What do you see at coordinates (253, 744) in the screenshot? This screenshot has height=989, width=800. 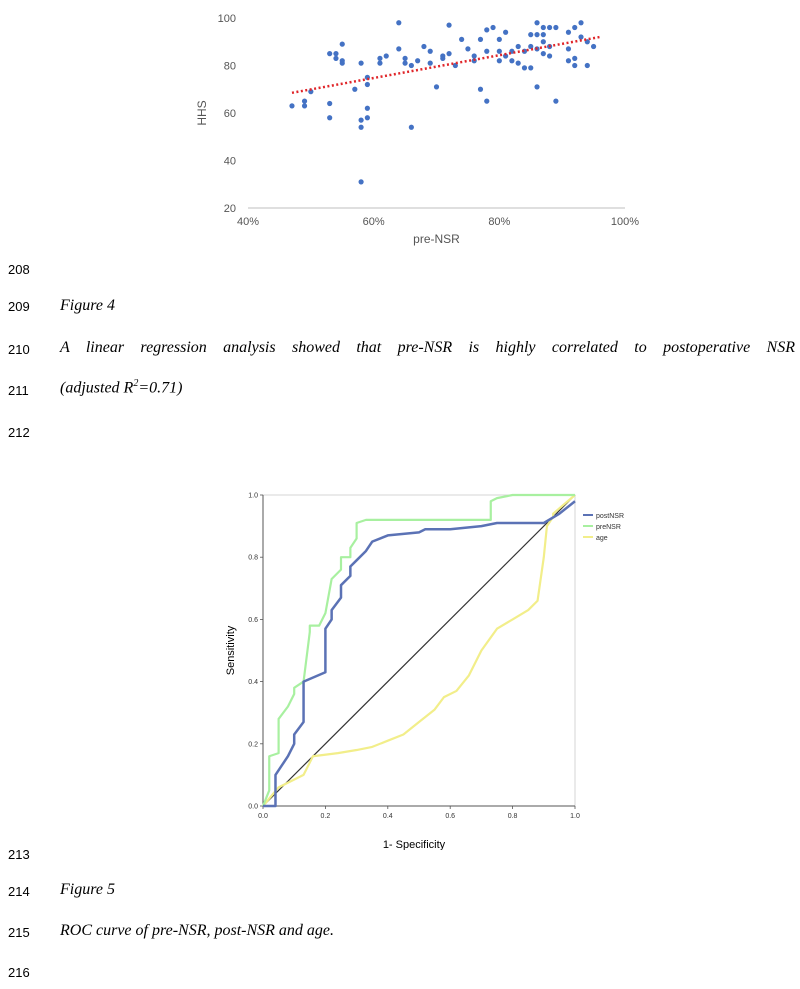 I see `y-tick-label: 0.2` at bounding box center [253, 744].